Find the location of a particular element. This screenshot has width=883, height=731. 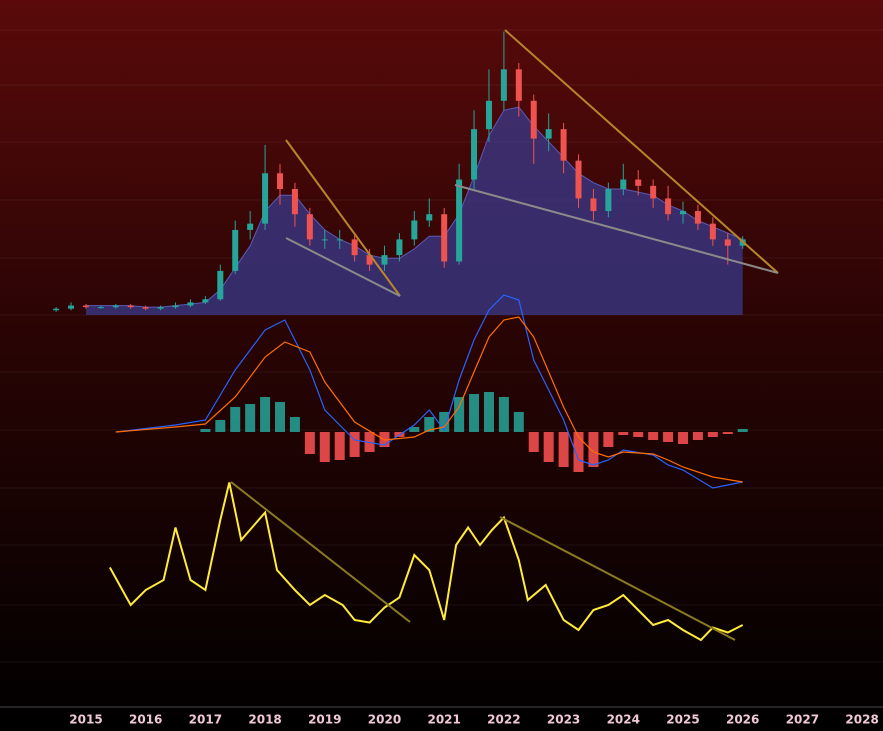

x-tick-label: 2020 is located at coordinates (384, 720).